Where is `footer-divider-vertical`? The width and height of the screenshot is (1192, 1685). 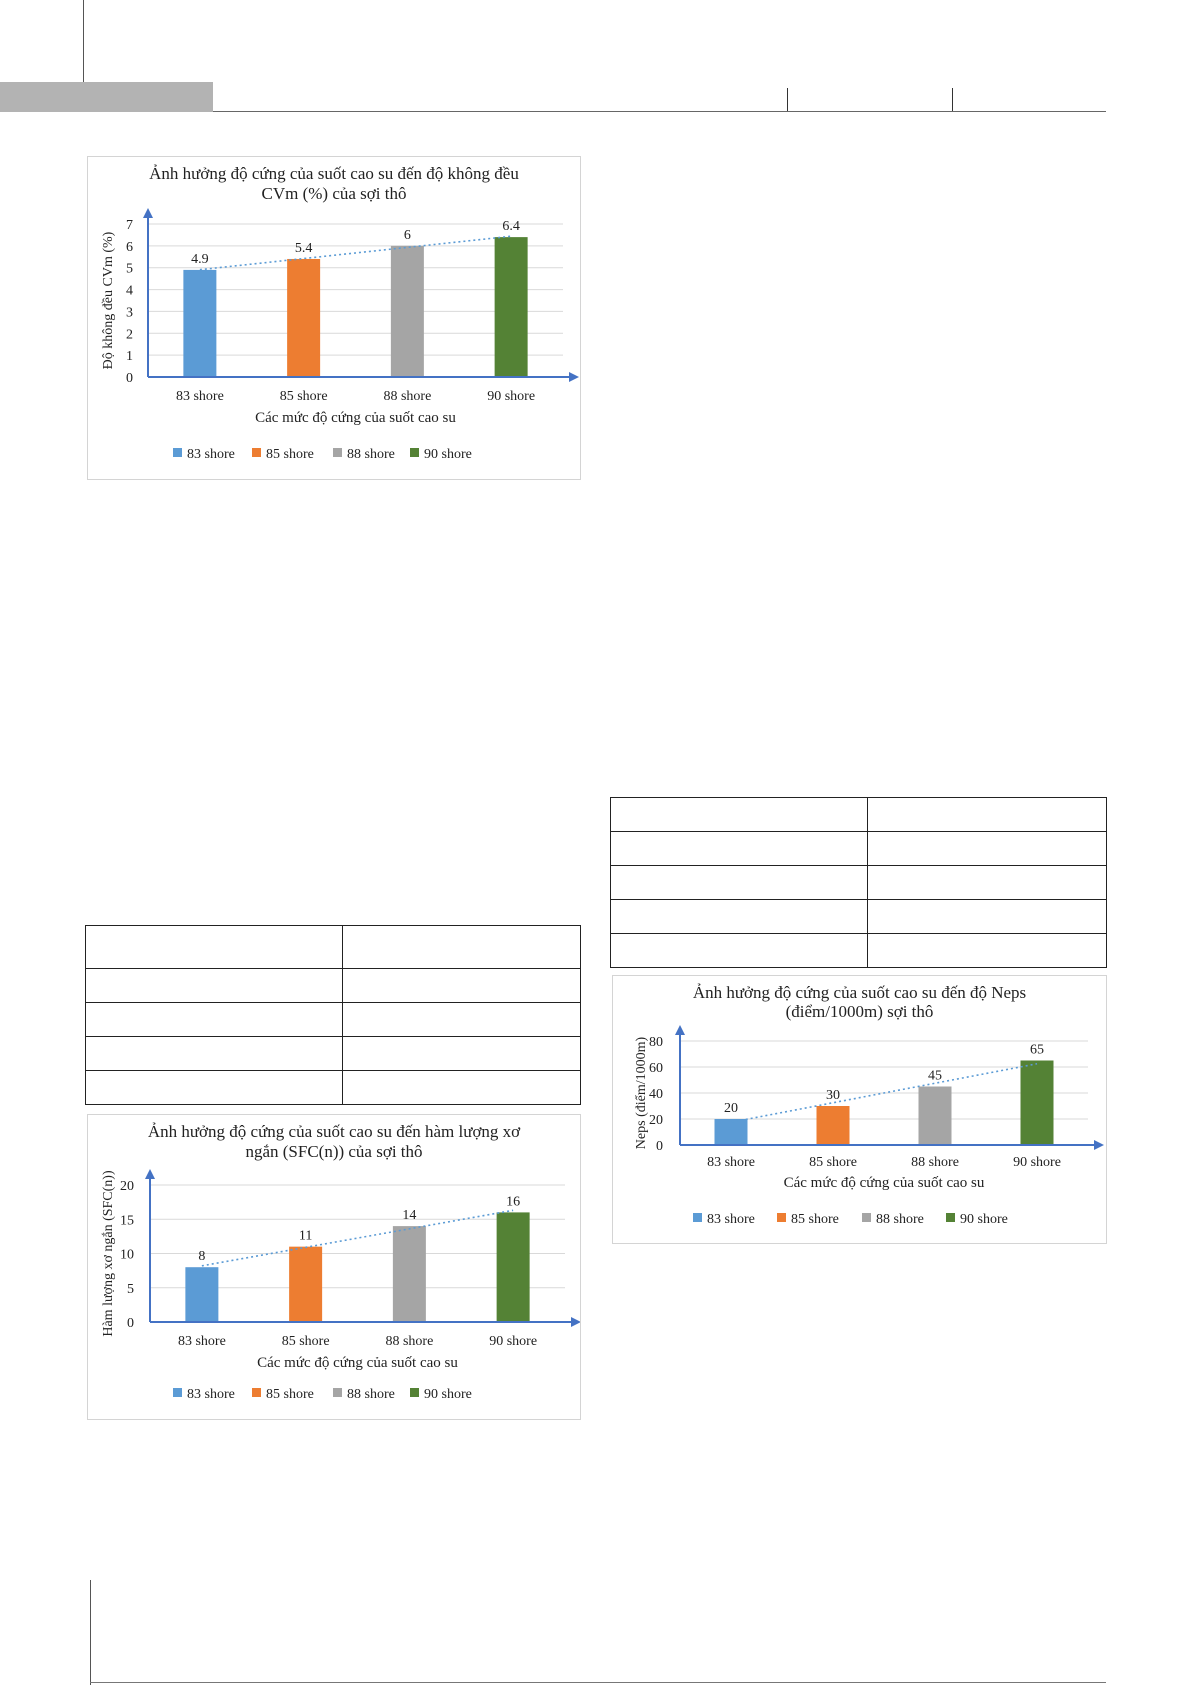 footer-divider-vertical is located at coordinates (90, 1632).